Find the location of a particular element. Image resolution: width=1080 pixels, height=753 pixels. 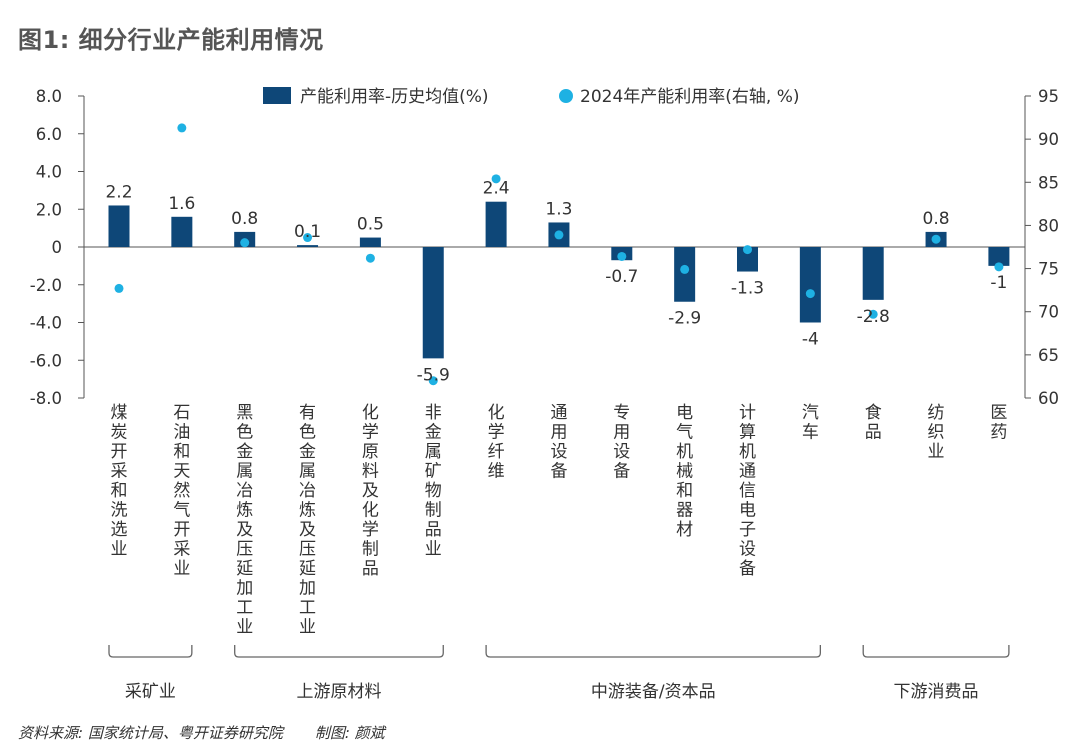

group-label: 采矿业 is located at coordinates (150, 692).